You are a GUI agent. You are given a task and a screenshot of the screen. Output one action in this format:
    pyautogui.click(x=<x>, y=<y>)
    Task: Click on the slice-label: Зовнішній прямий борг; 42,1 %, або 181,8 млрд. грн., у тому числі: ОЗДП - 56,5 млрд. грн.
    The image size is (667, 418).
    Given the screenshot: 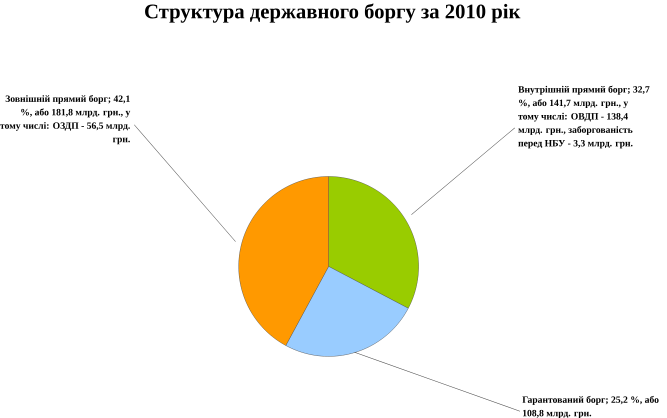 What is the action you would take?
    pyautogui.click(x=65, y=119)
    